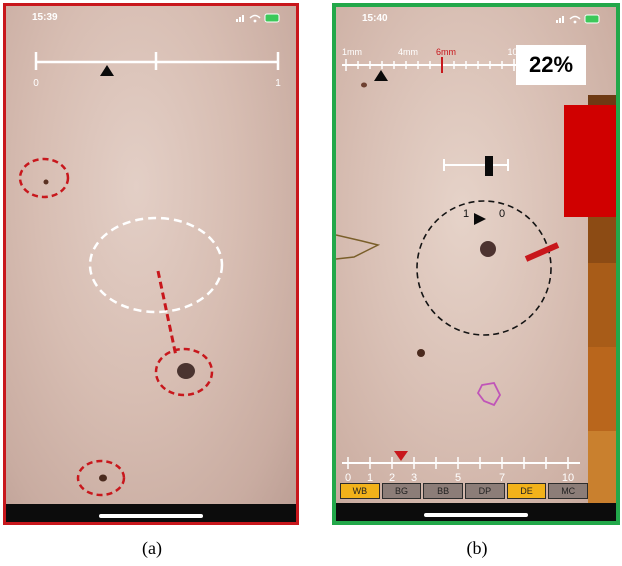  I want to click on skin-button-bb: BB, so click(443, 491).